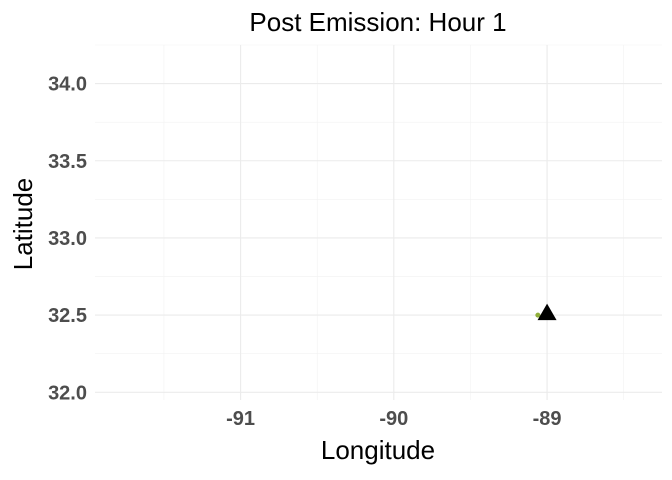 This screenshot has height=480, width=672. I want to click on x-tick-labels: -91 -90 -89, so click(393, 419).